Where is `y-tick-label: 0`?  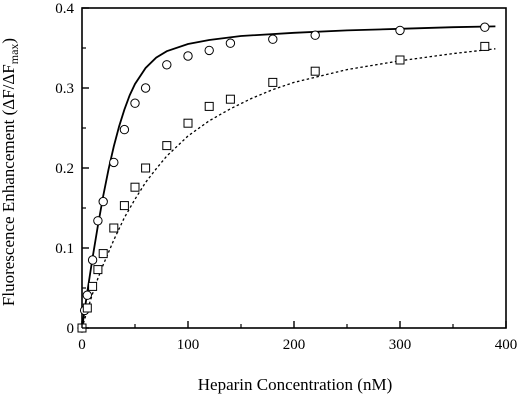 y-tick-label: 0 is located at coordinates (71, 329).